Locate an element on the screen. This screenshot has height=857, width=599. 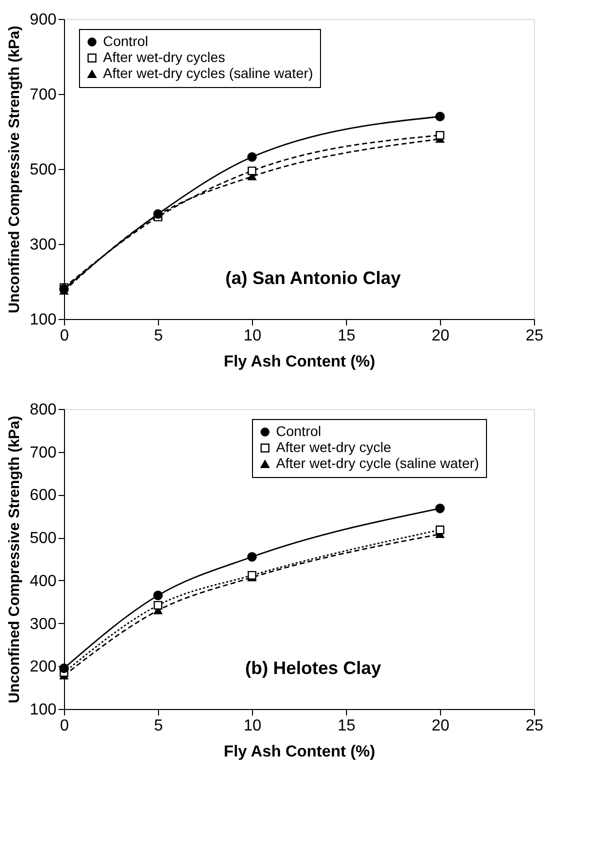
y-tick-label: 900 is located at coordinates (43, 20).